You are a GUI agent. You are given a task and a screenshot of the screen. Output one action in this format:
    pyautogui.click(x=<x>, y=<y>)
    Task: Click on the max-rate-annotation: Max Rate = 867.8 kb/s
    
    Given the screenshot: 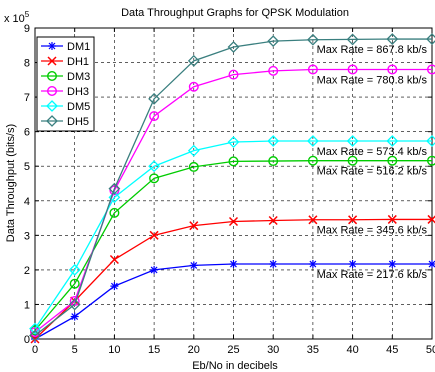 What is the action you would take?
    pyautogui.click(x=372, y=50)
    